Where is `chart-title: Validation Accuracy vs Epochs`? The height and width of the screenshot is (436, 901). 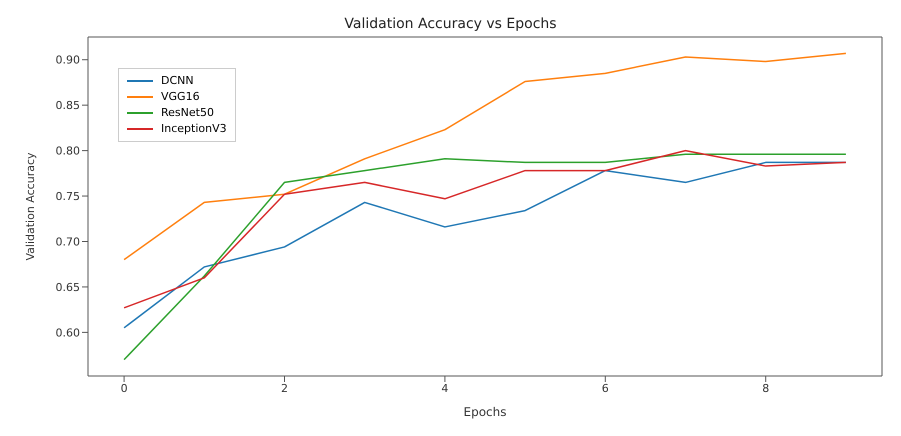 chart-title: Validation Accuracy vs Epochs is located at coordinates (450, 24).